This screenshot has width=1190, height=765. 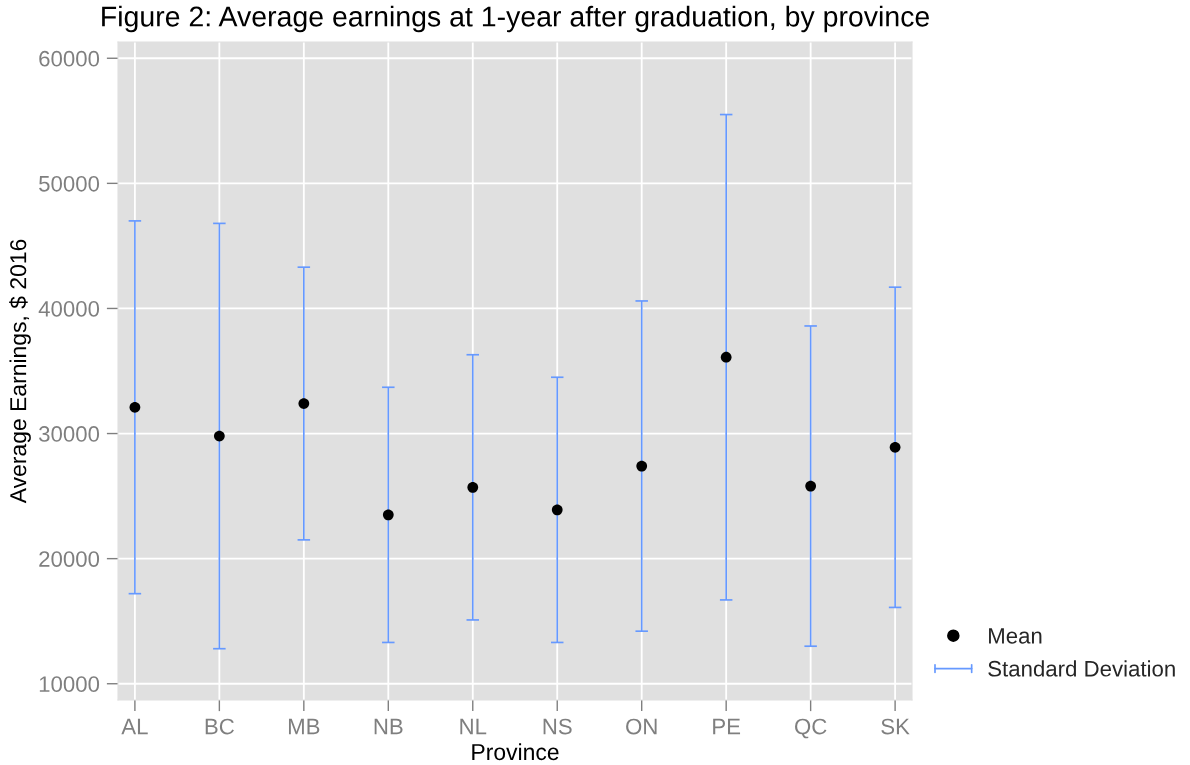 I want to click on y-tick-label: 40000, so click(x=69, y=308).